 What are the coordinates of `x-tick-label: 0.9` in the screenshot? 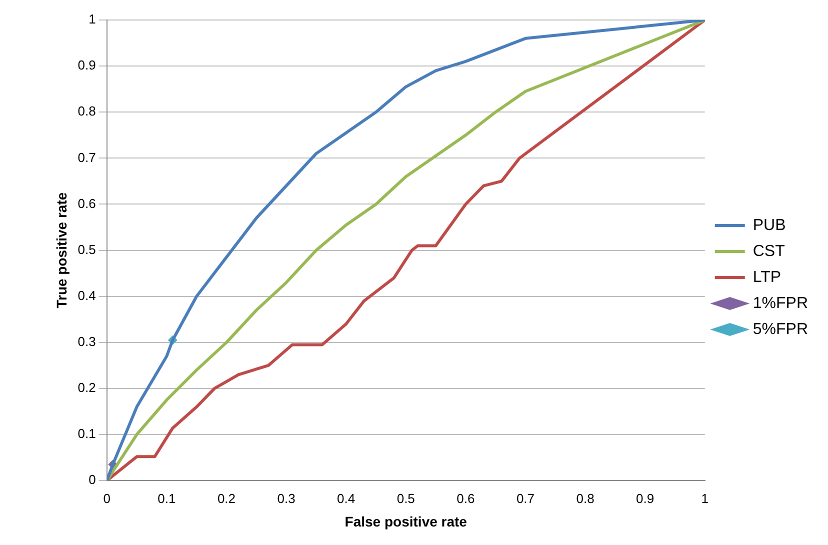 It's located at (645, 498).